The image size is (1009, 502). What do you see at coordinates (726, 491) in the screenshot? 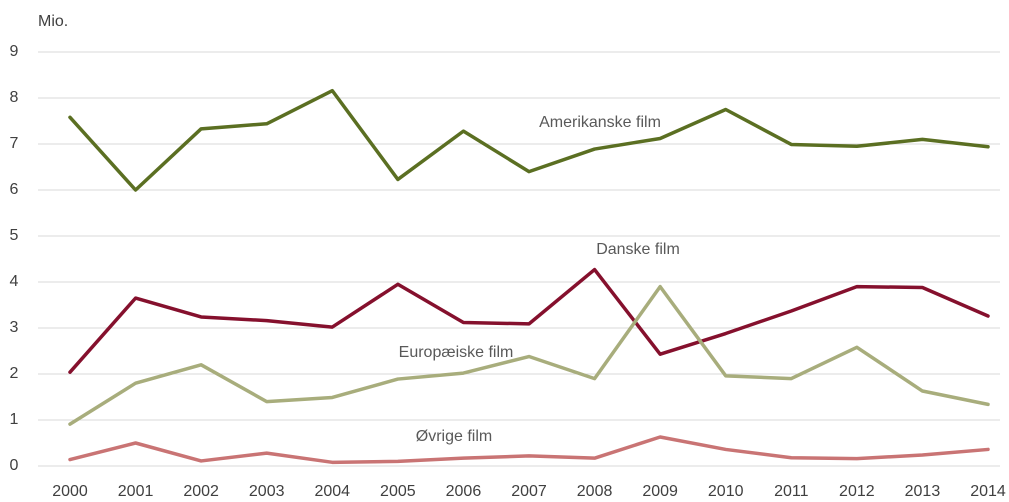
I see `x-tick-label: 2010` at bounding box center [726, 491].